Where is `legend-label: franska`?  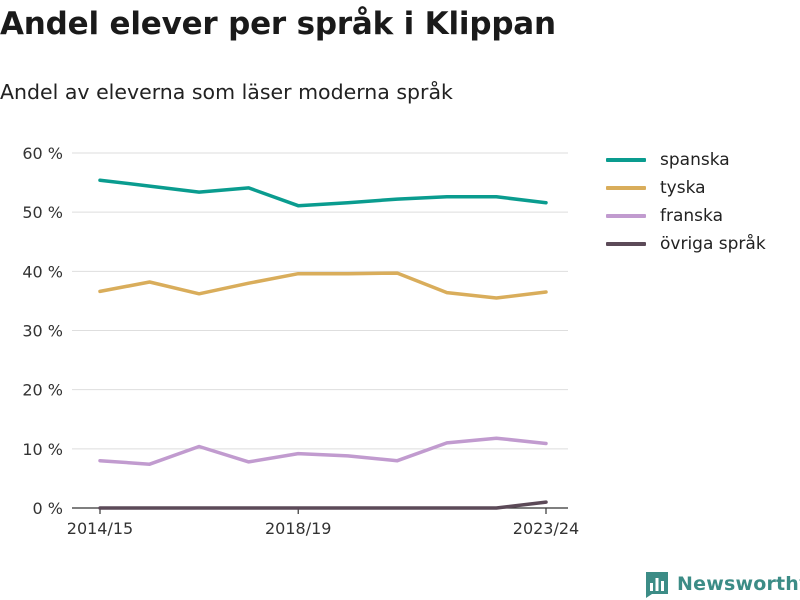 legend-label: franska is located at coordinates (691, 216).